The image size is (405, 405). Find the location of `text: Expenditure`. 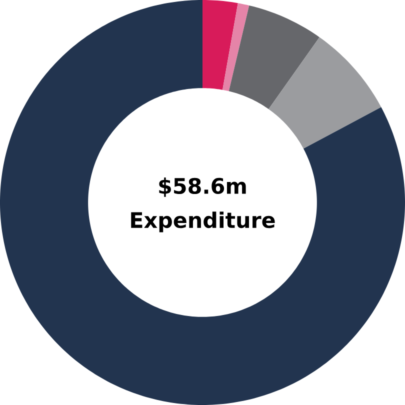

text: Expenditure is located at coordinates (203, 222).